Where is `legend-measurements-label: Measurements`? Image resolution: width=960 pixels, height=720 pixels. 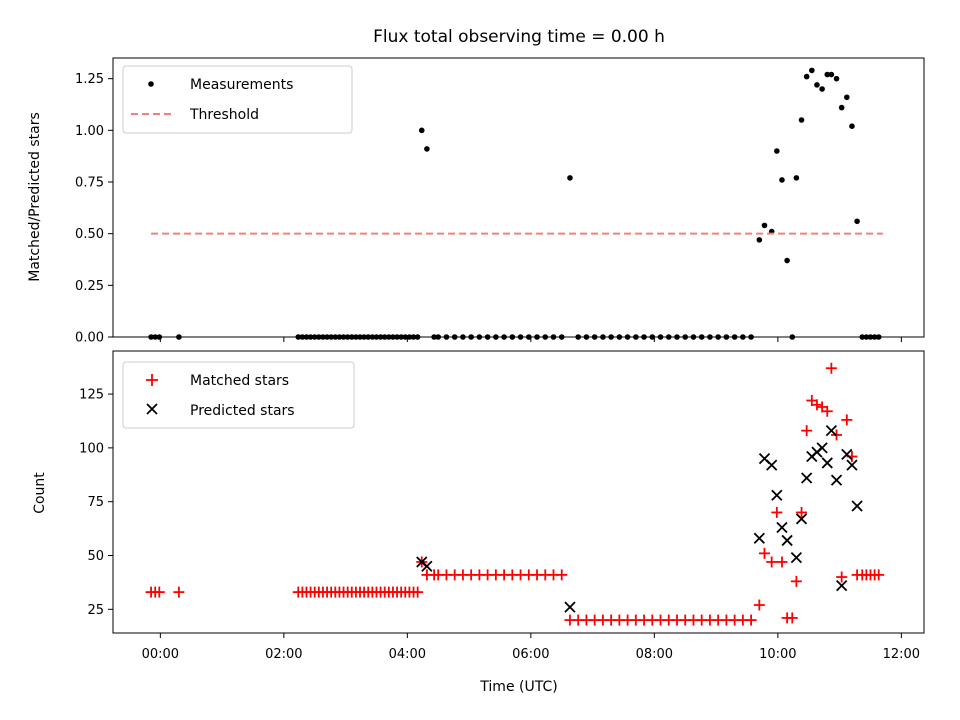
legend-measurements-label: Measurements is located at coordinates (241, 85).